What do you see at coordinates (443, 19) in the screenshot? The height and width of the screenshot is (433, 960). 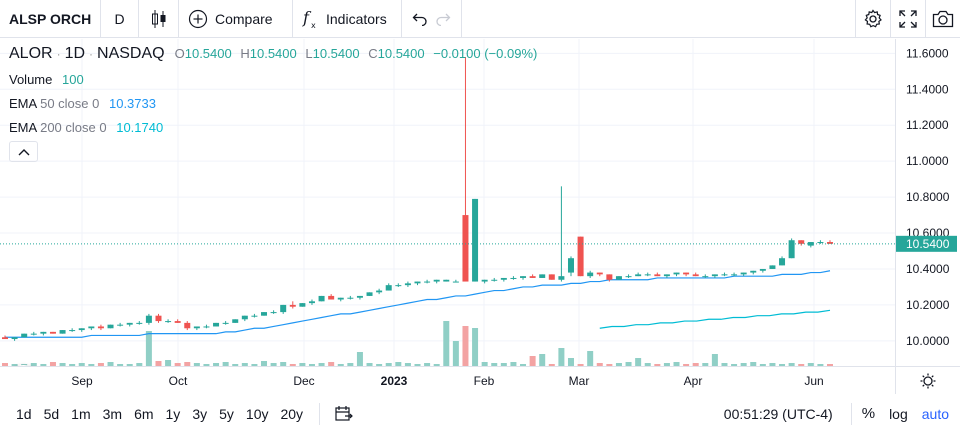 I see `redo-icon` at bounding box center [443, 19].